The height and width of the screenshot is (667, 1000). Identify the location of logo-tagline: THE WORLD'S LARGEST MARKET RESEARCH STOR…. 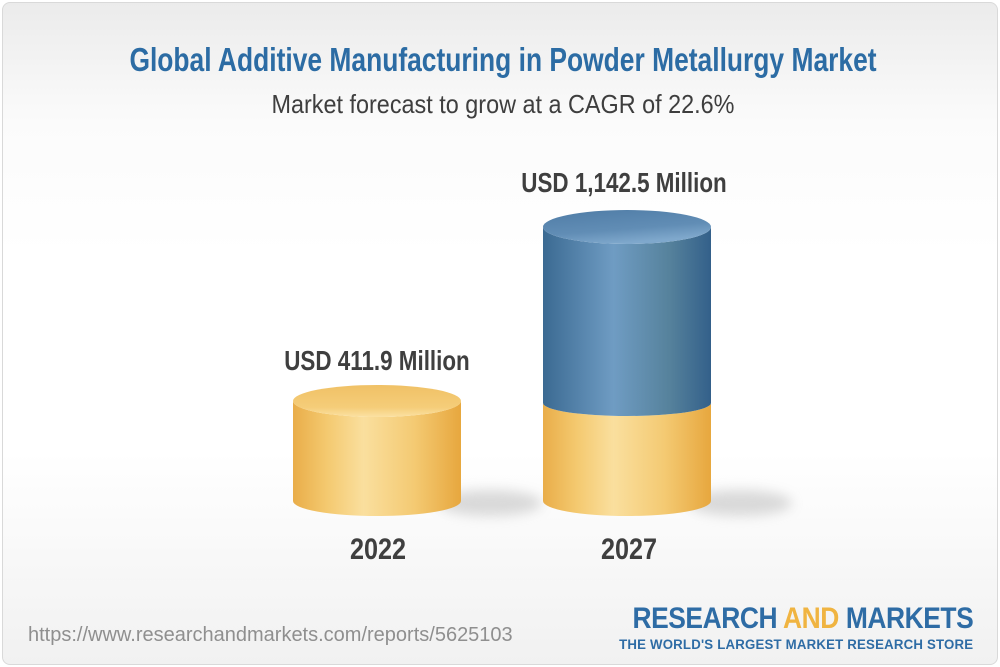
(795, 644).